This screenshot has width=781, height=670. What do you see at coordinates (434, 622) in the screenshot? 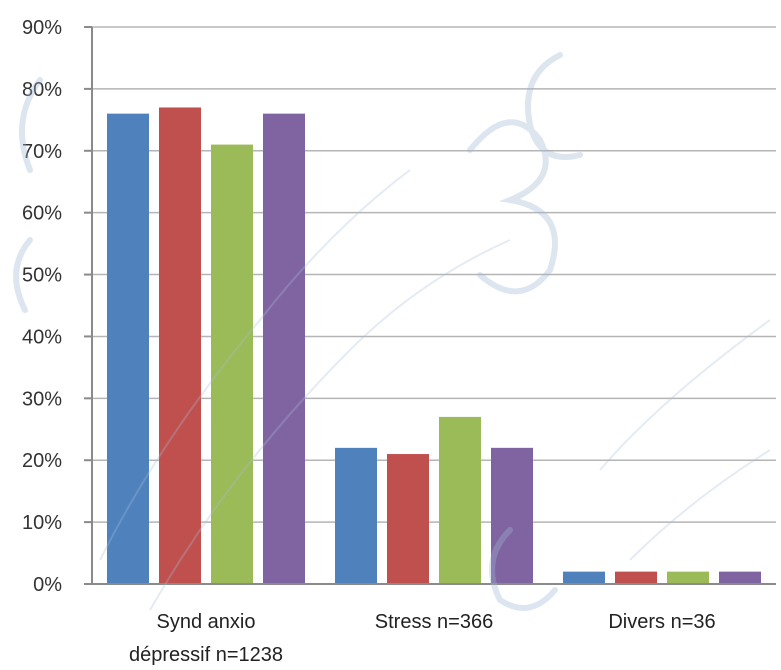
I see `x-category-label: Stress n=366` at bounding box center [434, 622].